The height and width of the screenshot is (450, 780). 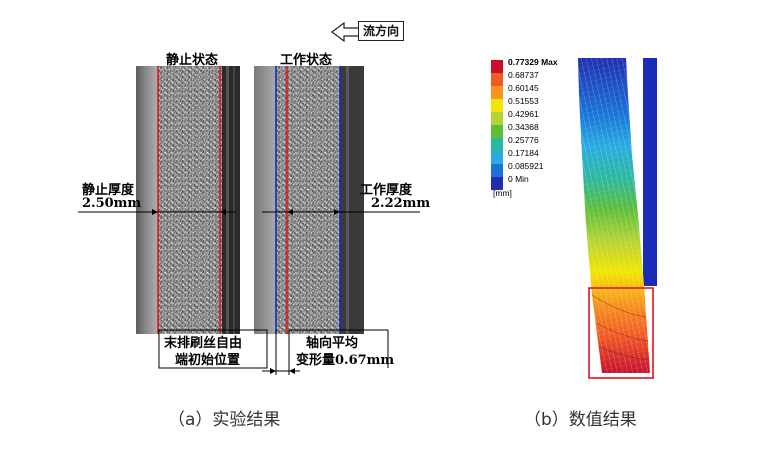 I want to click on working-thickness-value: 2.22mm, so click(x=401, y=203).